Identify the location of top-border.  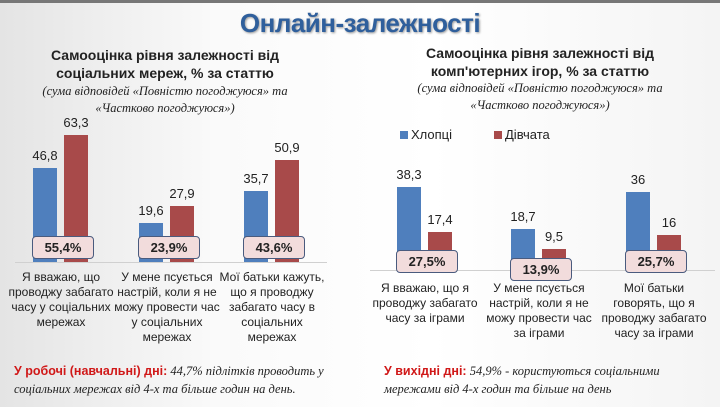
(360, 1).